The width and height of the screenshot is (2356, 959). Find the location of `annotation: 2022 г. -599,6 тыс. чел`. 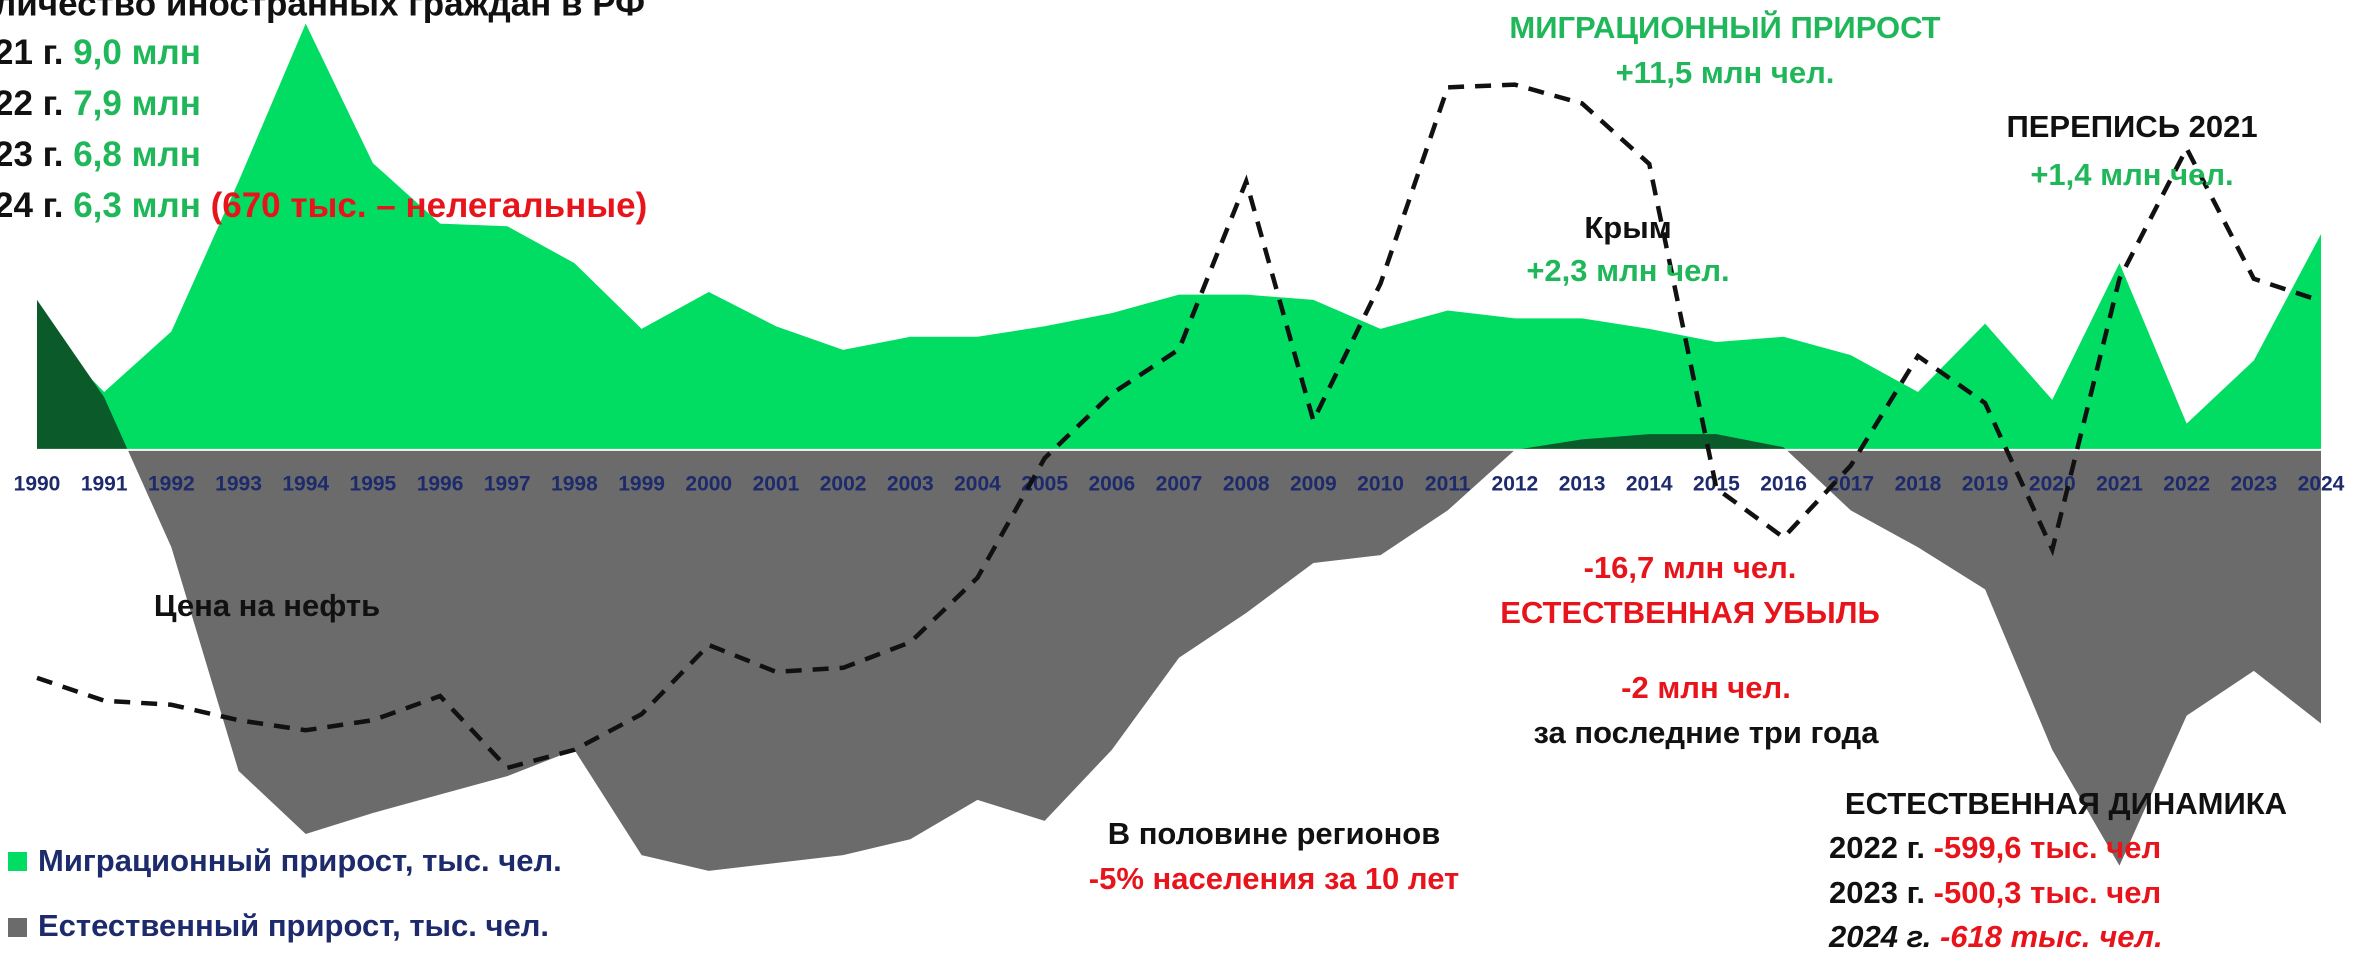

annotation: 2022 г. -599,6 тыс. чел is located at coordinates (1995, 847).